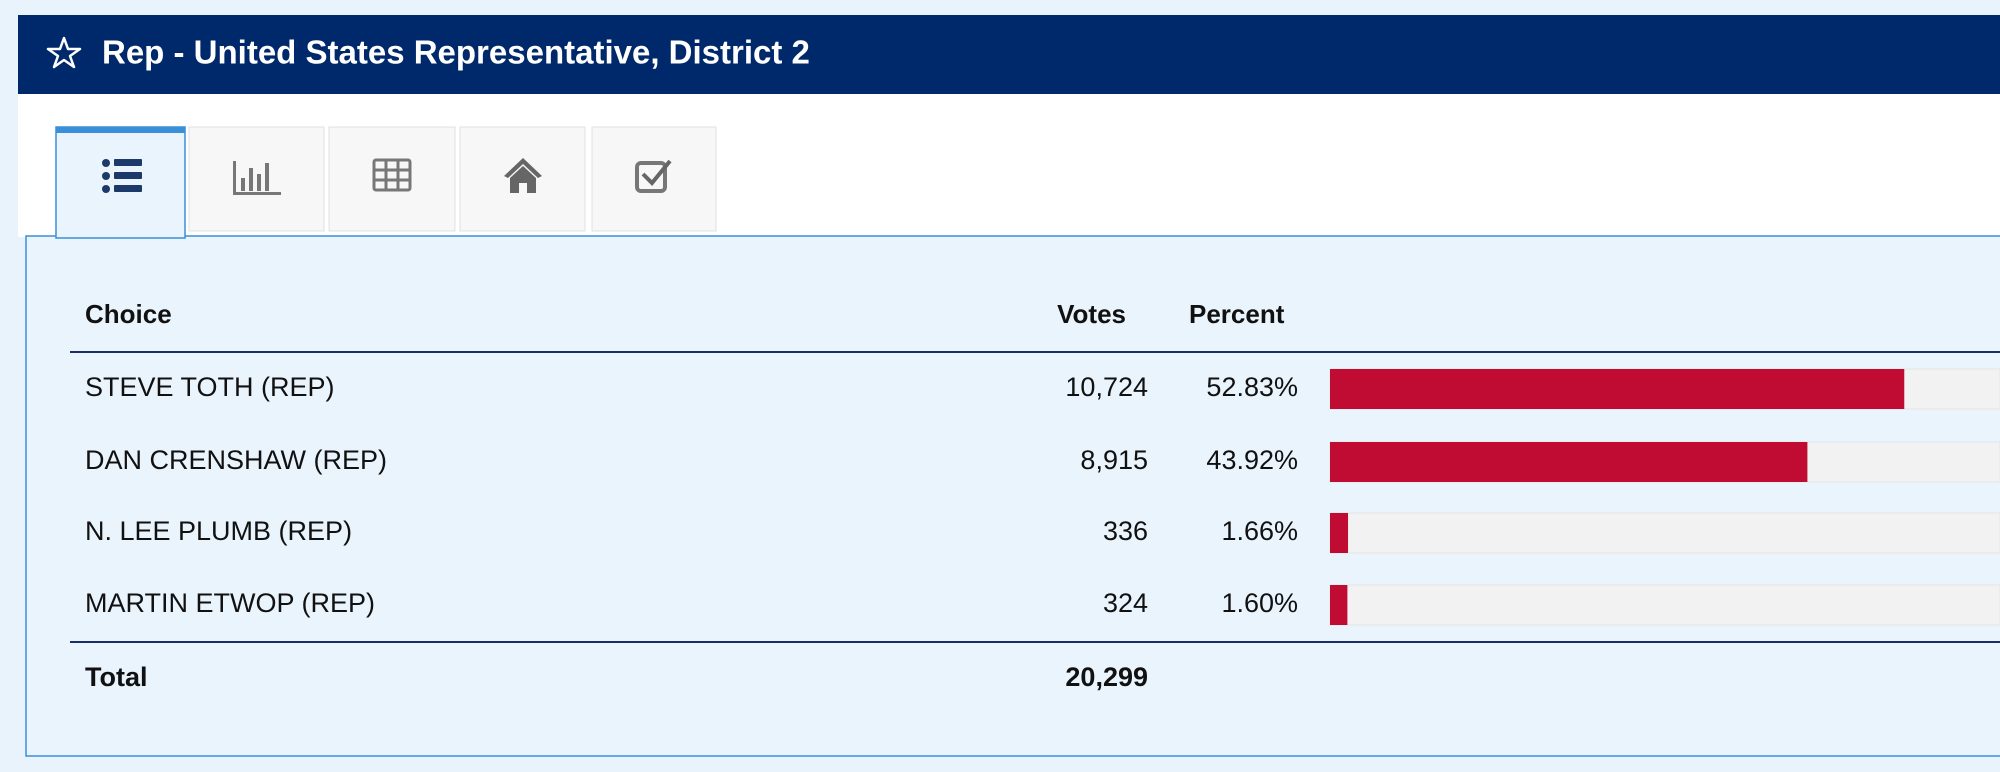  Describe the element at coordinates (1091, 314) in the screenshot. I see `column-header: Votes` at that location.